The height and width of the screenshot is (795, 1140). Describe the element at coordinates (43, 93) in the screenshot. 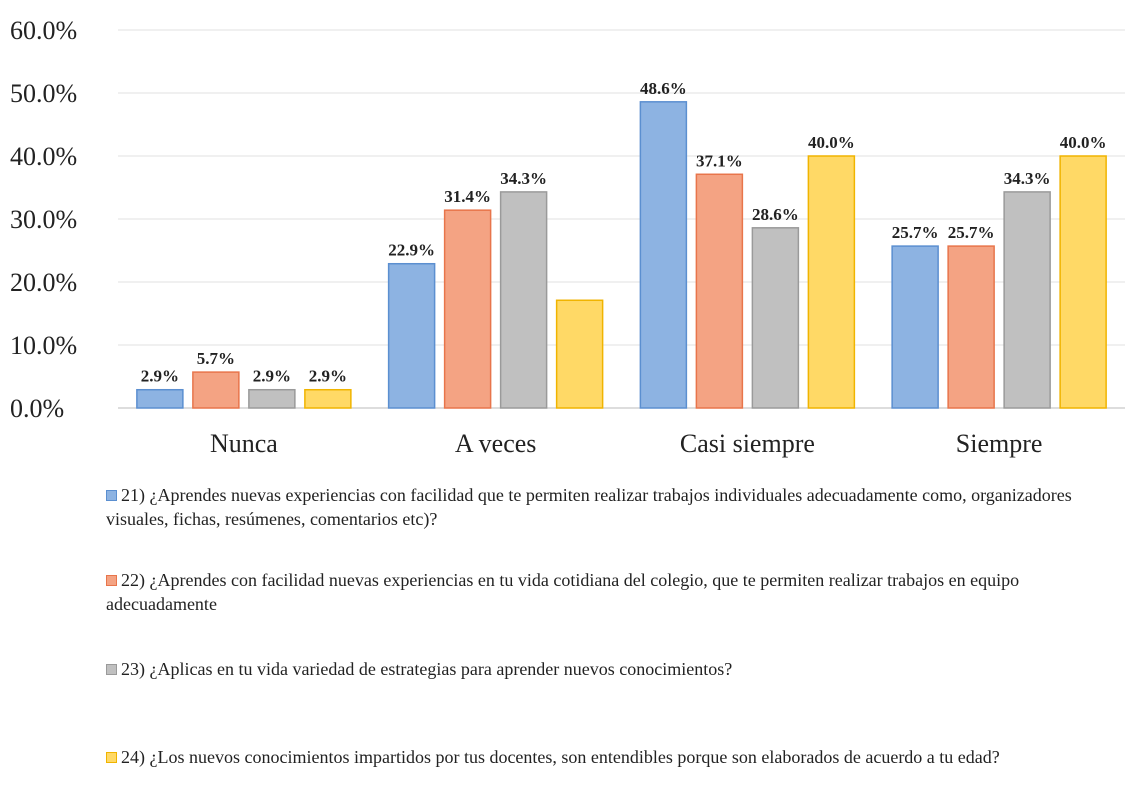

I see `y-tick-label: 50.0%` at that location.